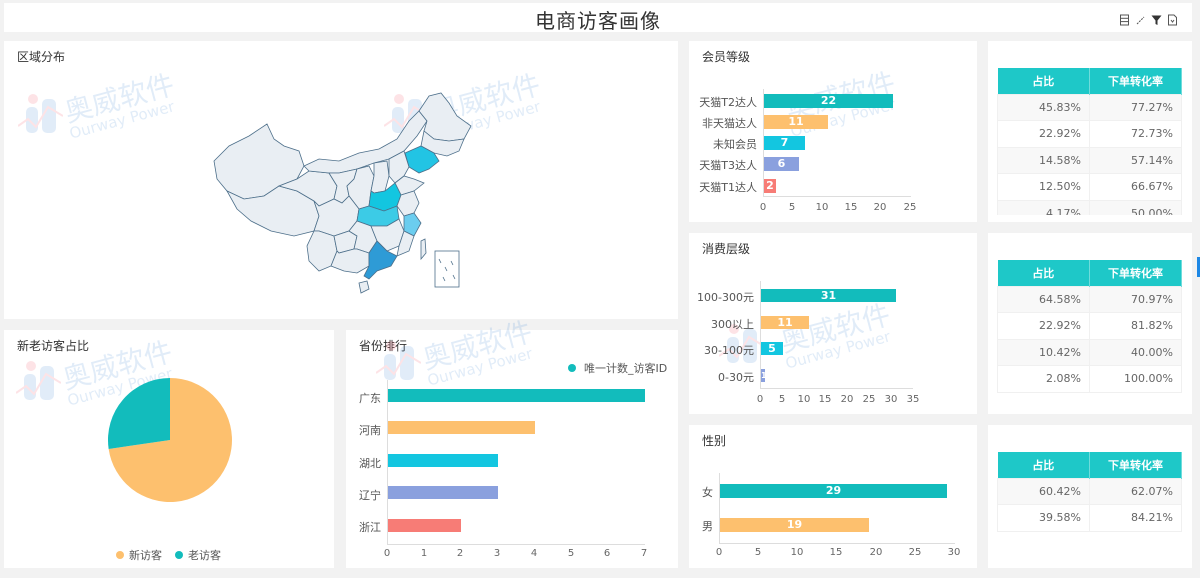  I want to click on bar-value: 2, so click(770, 186).